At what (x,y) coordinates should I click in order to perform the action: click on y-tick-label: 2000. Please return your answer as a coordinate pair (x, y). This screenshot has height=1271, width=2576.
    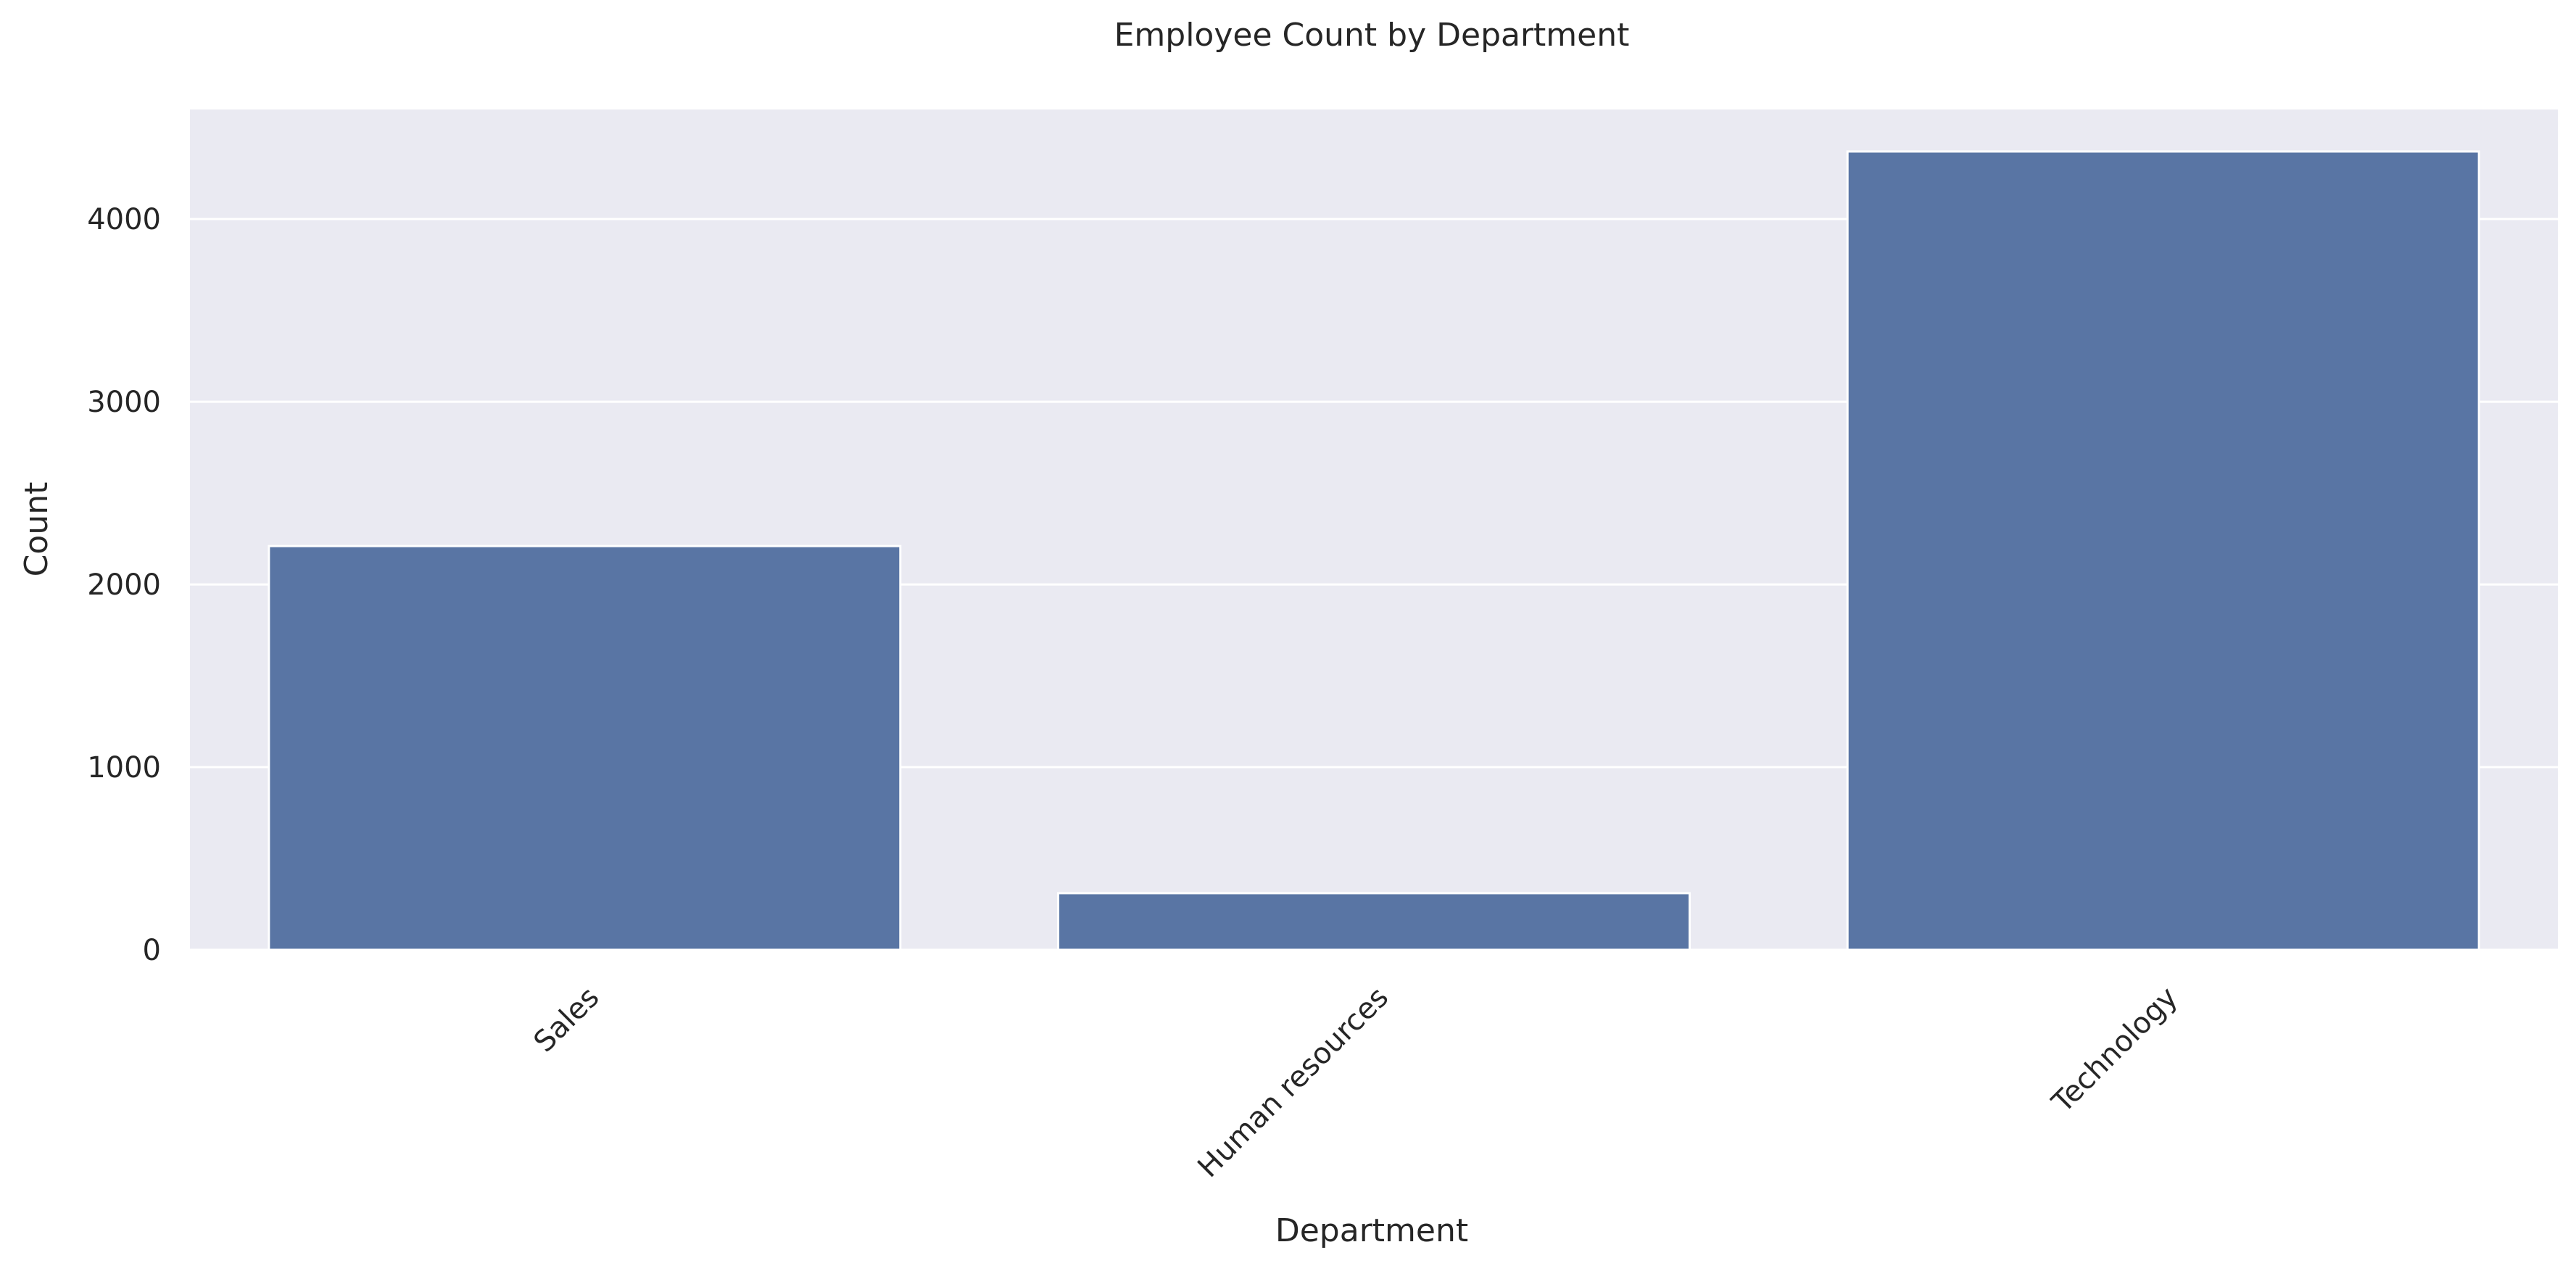
    Looking at the image, I should click on (124, 585).